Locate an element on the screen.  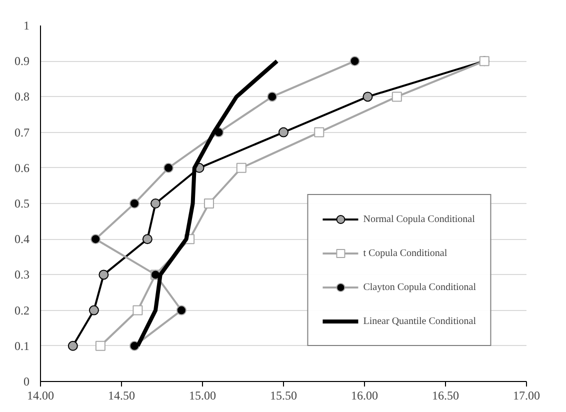
y-tick-label: 1 is located at coordinates (27, 25).